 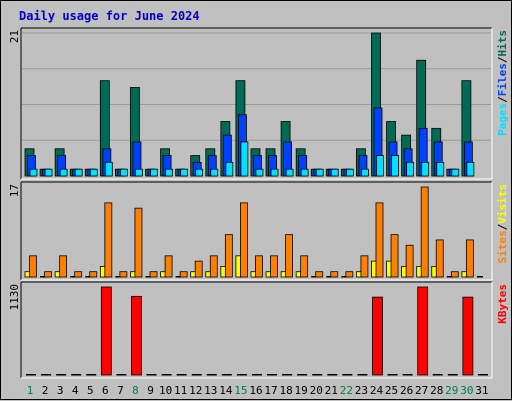 I want to click on x-tick-label-14: 14, so click(x=226, y=390).